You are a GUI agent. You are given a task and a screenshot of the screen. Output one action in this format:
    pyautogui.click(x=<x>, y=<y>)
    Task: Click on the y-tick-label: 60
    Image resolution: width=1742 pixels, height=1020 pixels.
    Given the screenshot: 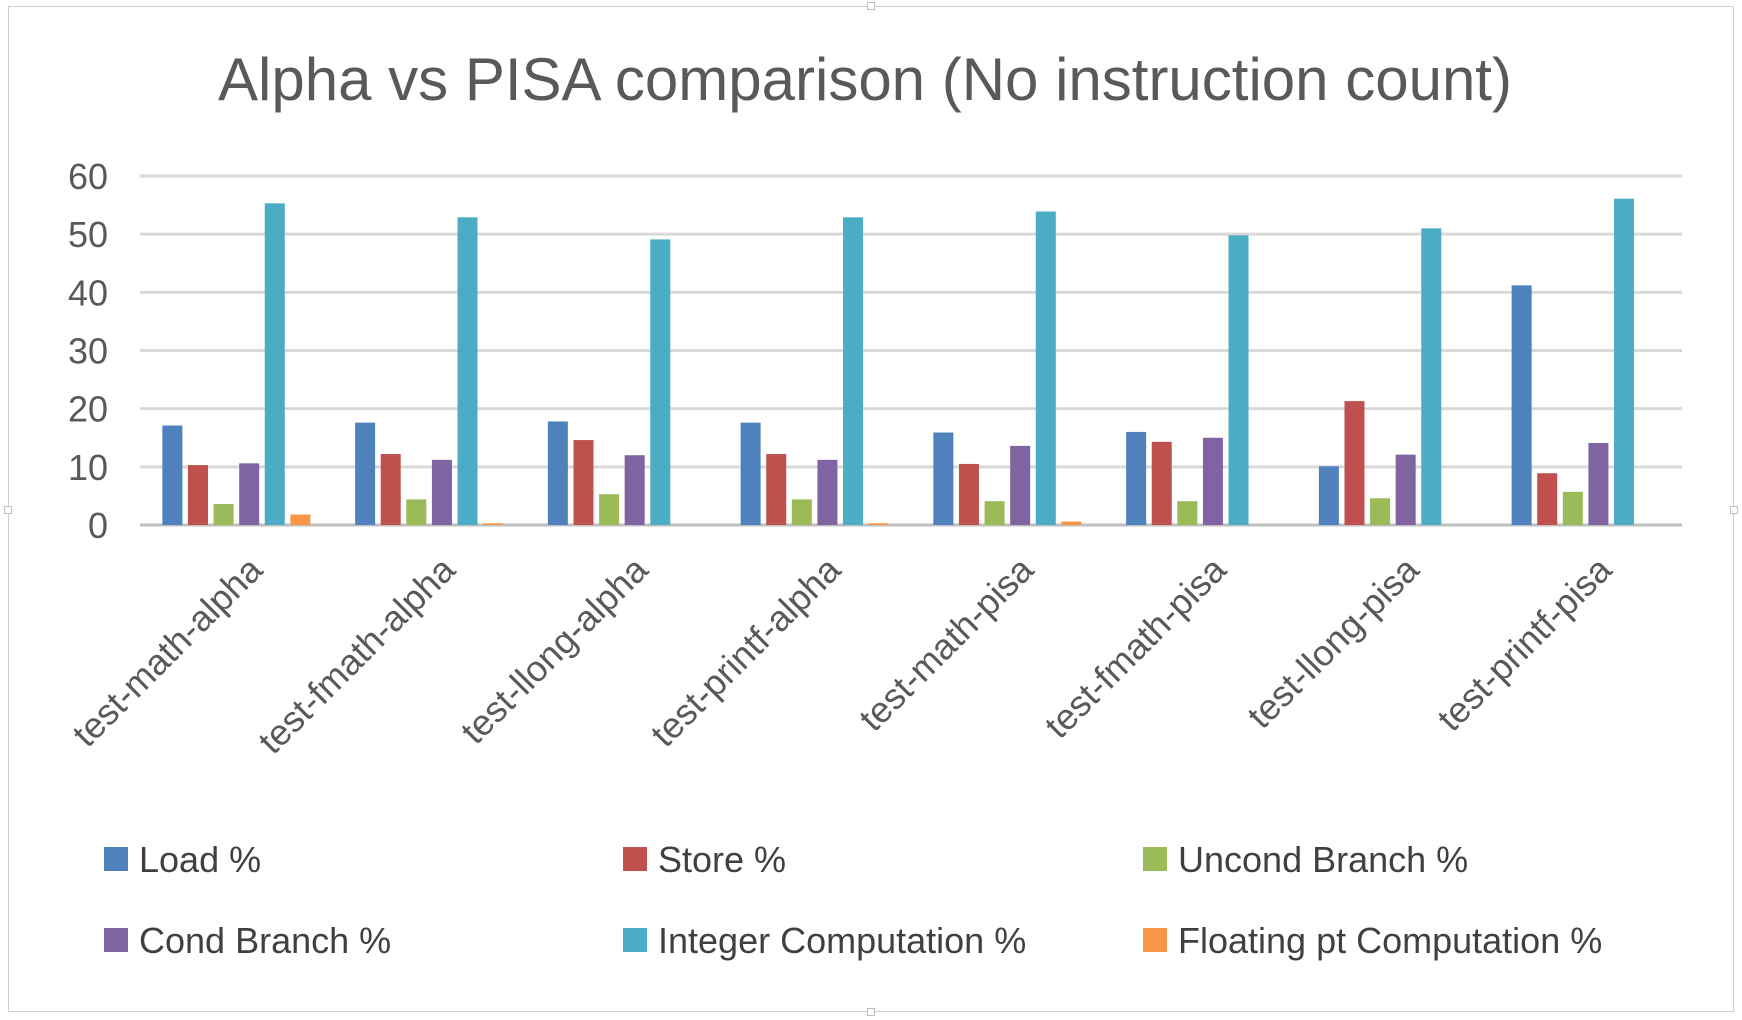 What is the action you would take?
    pyautogui.click(x=88, y=176)
    